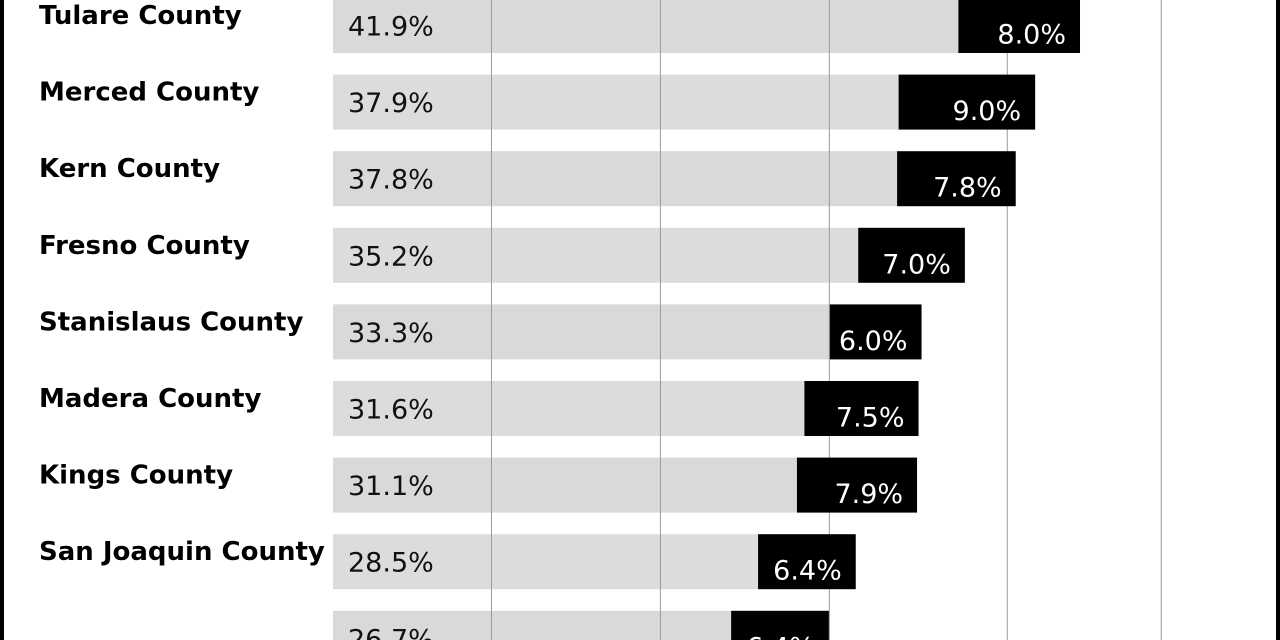  I want to click on increase-label-4: 6.0%, so click(873, 341).